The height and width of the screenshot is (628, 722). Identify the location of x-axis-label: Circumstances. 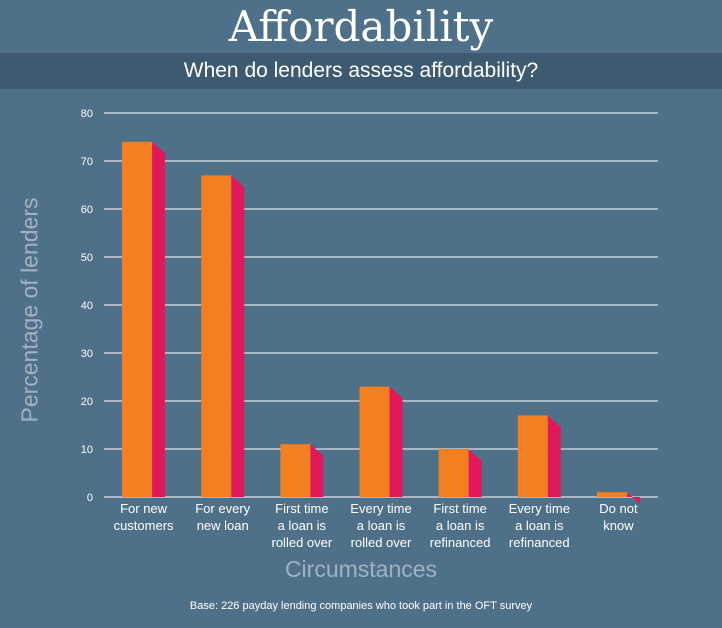
(361, 569).